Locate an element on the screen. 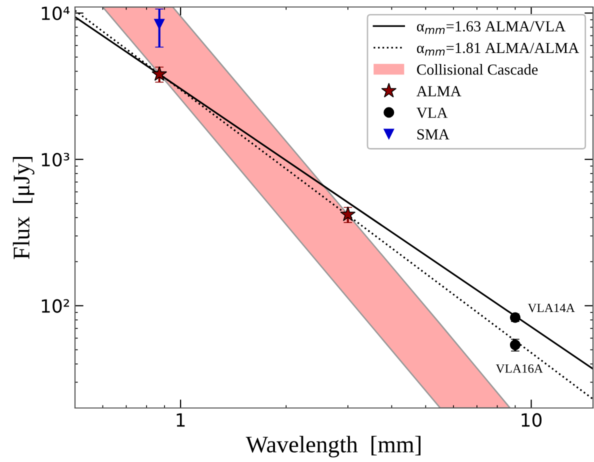 Image resolution: width=594 pixels, height=462 pixels. annotation: VLA16A is located at coordinates (519, 368).